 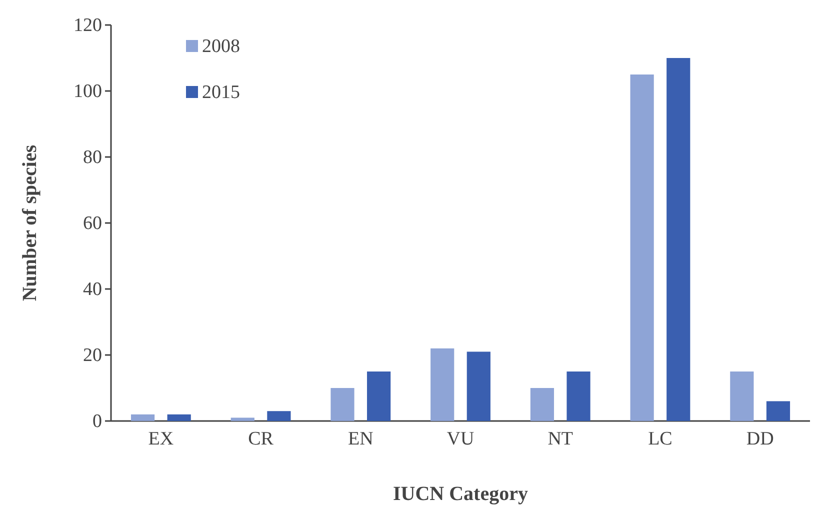 I want to click on y-tick-label: 80, so click(x=92, y=157).